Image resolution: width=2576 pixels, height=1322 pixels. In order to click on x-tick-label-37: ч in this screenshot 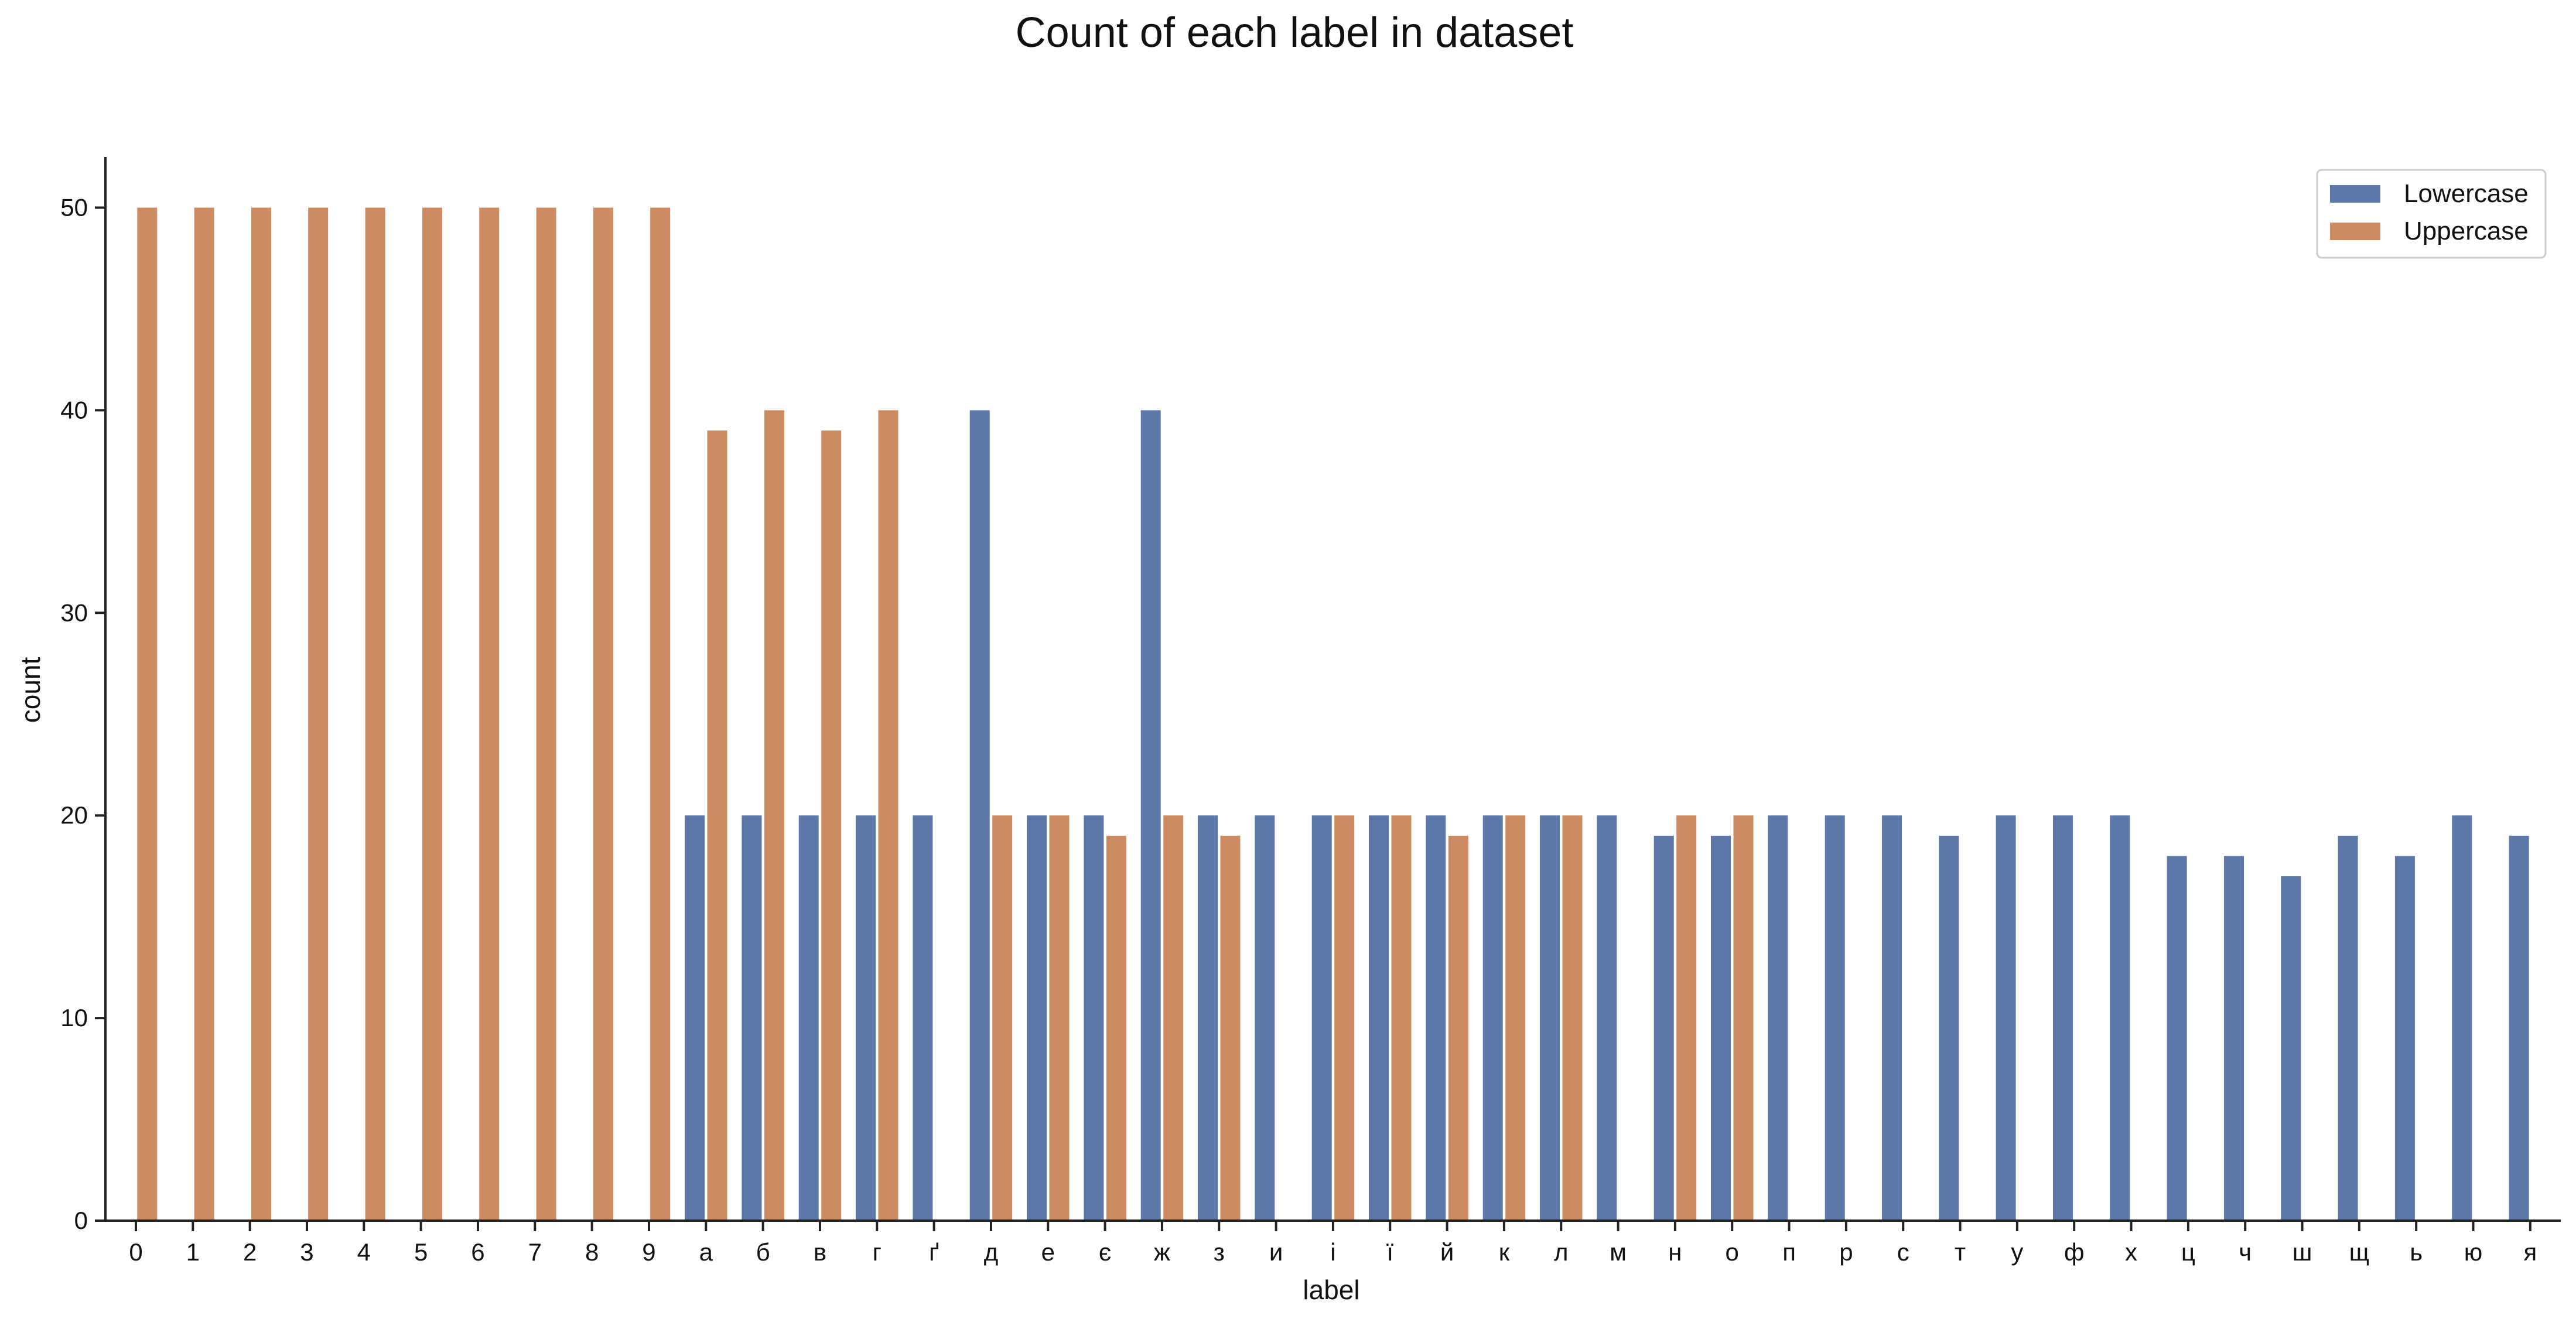, I will do `click(2245, 1252)`.